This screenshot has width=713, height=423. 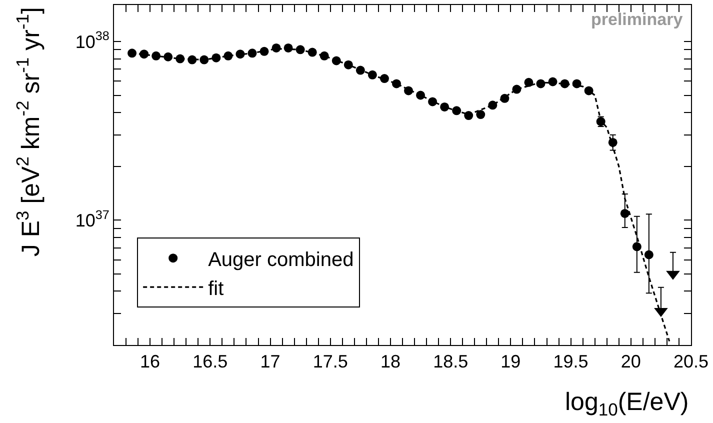 What do you see at coordinates (210, 362) in the screenshot?
I see `x-tick-label: 16.5` at bounding box center [210, 362].